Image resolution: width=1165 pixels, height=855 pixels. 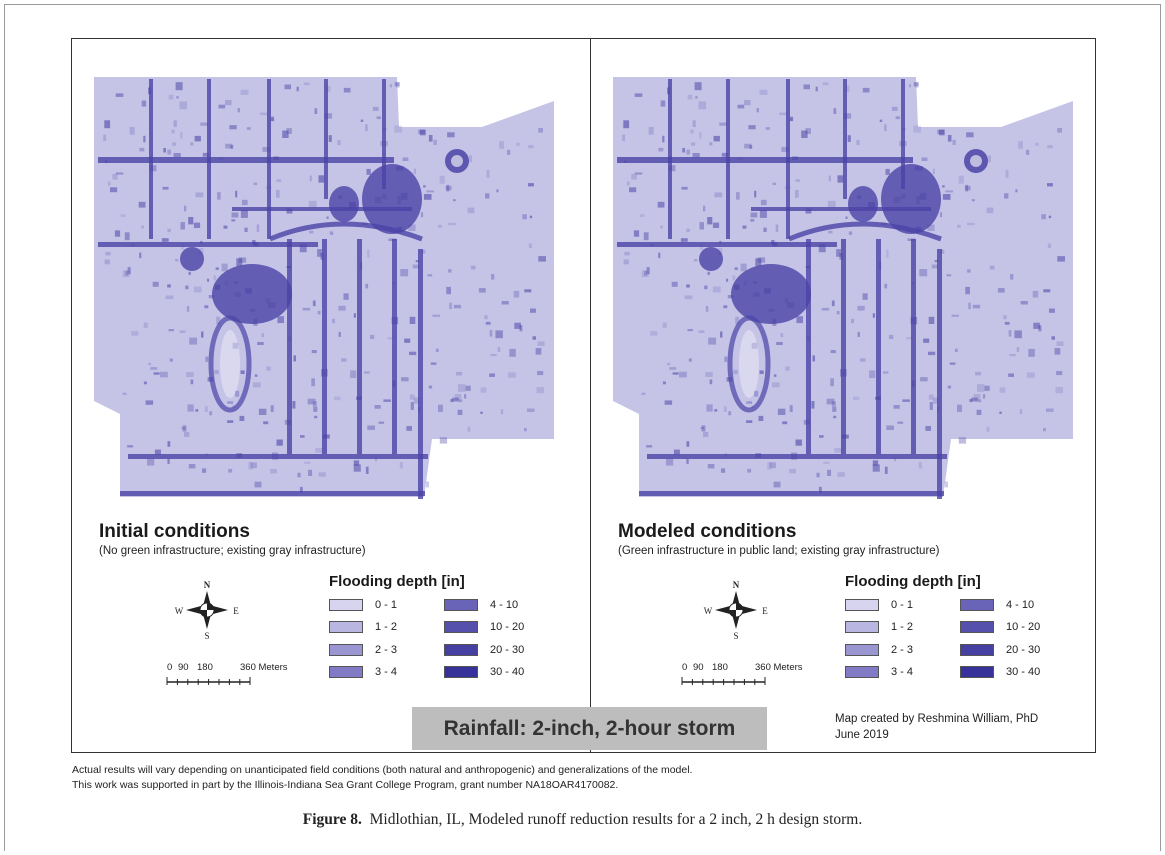 I want to click on caption-label: Figure 8., so click(x=332, y=819).